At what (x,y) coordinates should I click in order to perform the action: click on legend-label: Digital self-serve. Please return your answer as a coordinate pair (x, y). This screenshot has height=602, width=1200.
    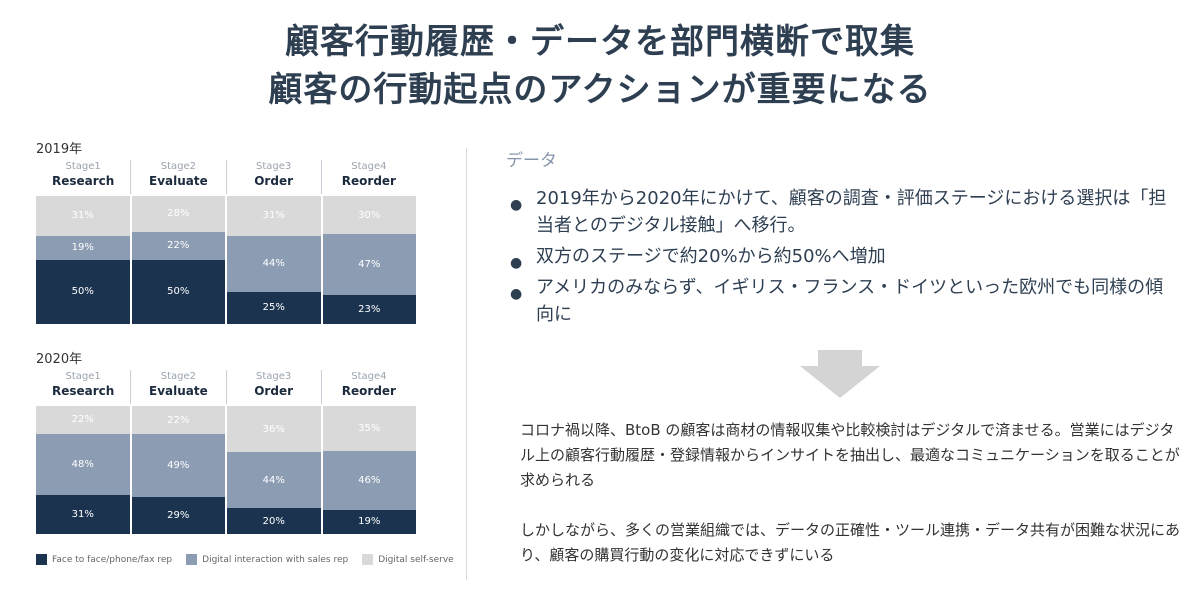
    Looking at the image, I should click on (416, 559).